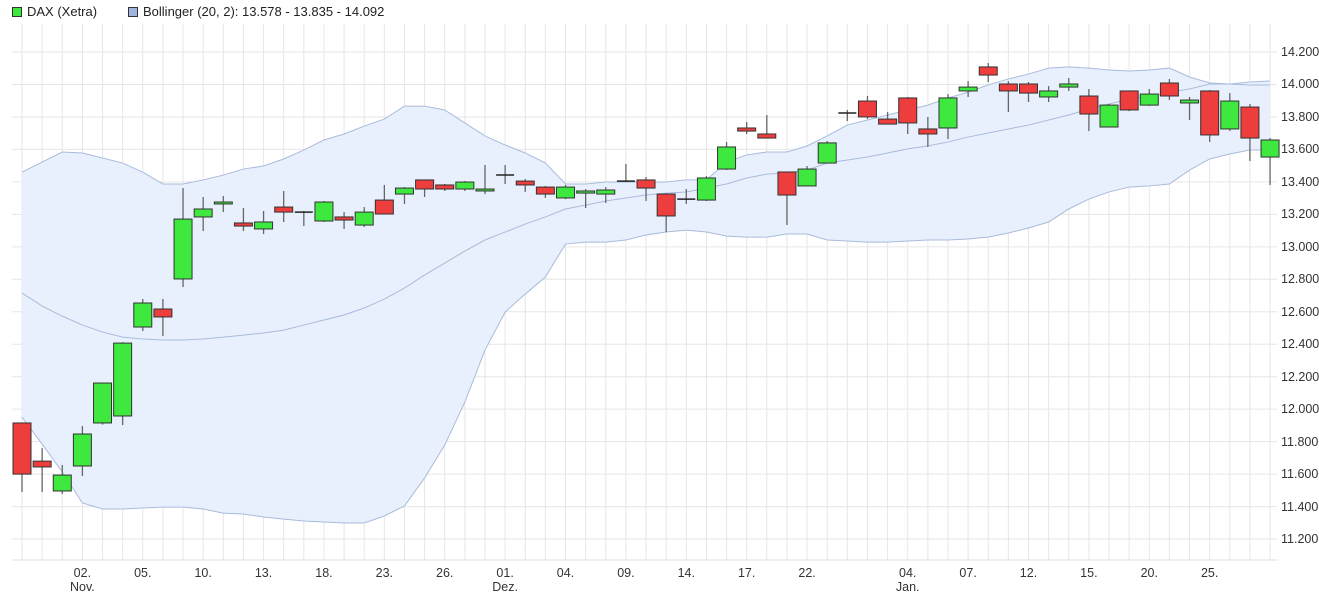 This screenshot has height=602, width=1319. I want to click on x-tick-label: 26., so click(445, 573).